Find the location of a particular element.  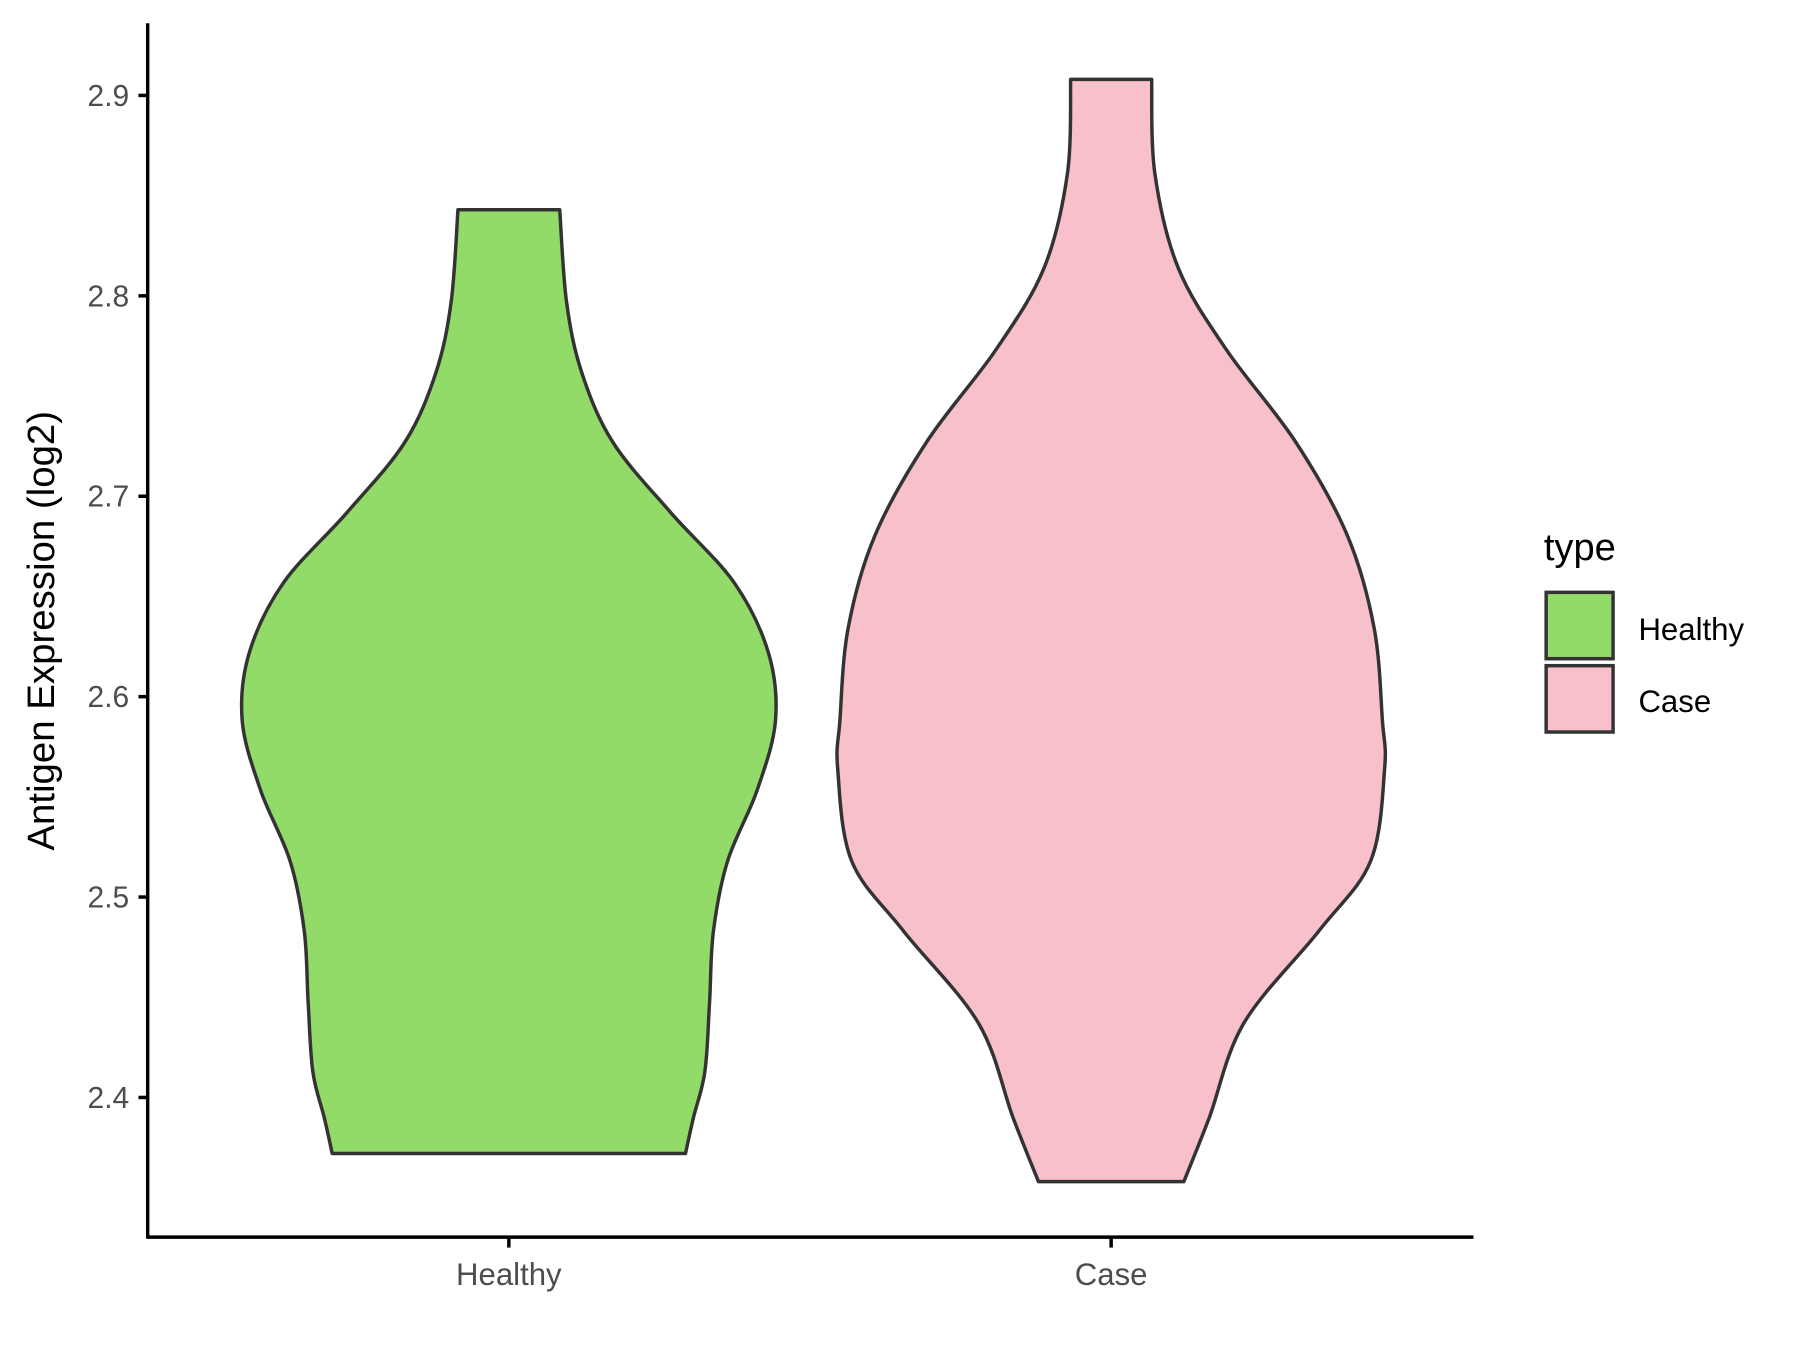

x-tick-label: Case is located at coordinates (1111, 1274).